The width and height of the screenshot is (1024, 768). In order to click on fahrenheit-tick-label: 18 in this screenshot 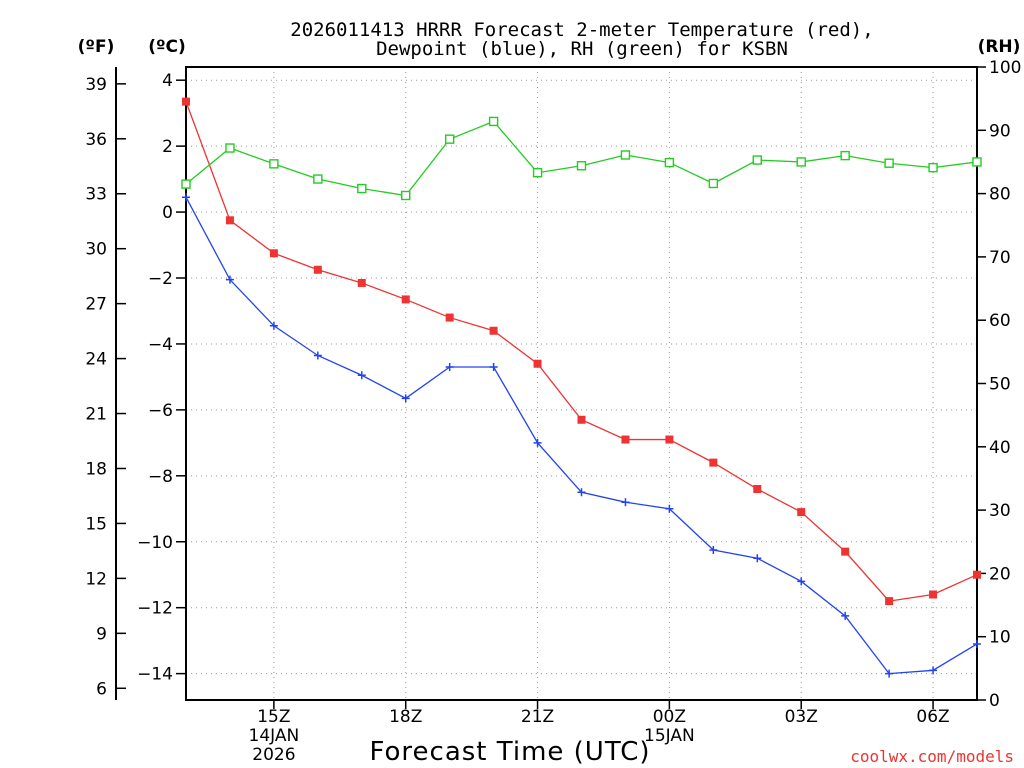, I will do `click(96, 469)`.